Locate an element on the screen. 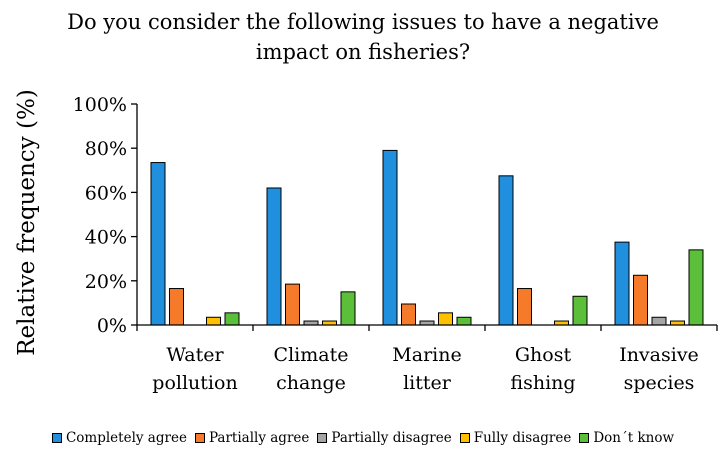 Image resolution: width=726 pixels, height=455 pixels. y-axis-title: Relative frequency (%) is located at coordinates (27, 222).